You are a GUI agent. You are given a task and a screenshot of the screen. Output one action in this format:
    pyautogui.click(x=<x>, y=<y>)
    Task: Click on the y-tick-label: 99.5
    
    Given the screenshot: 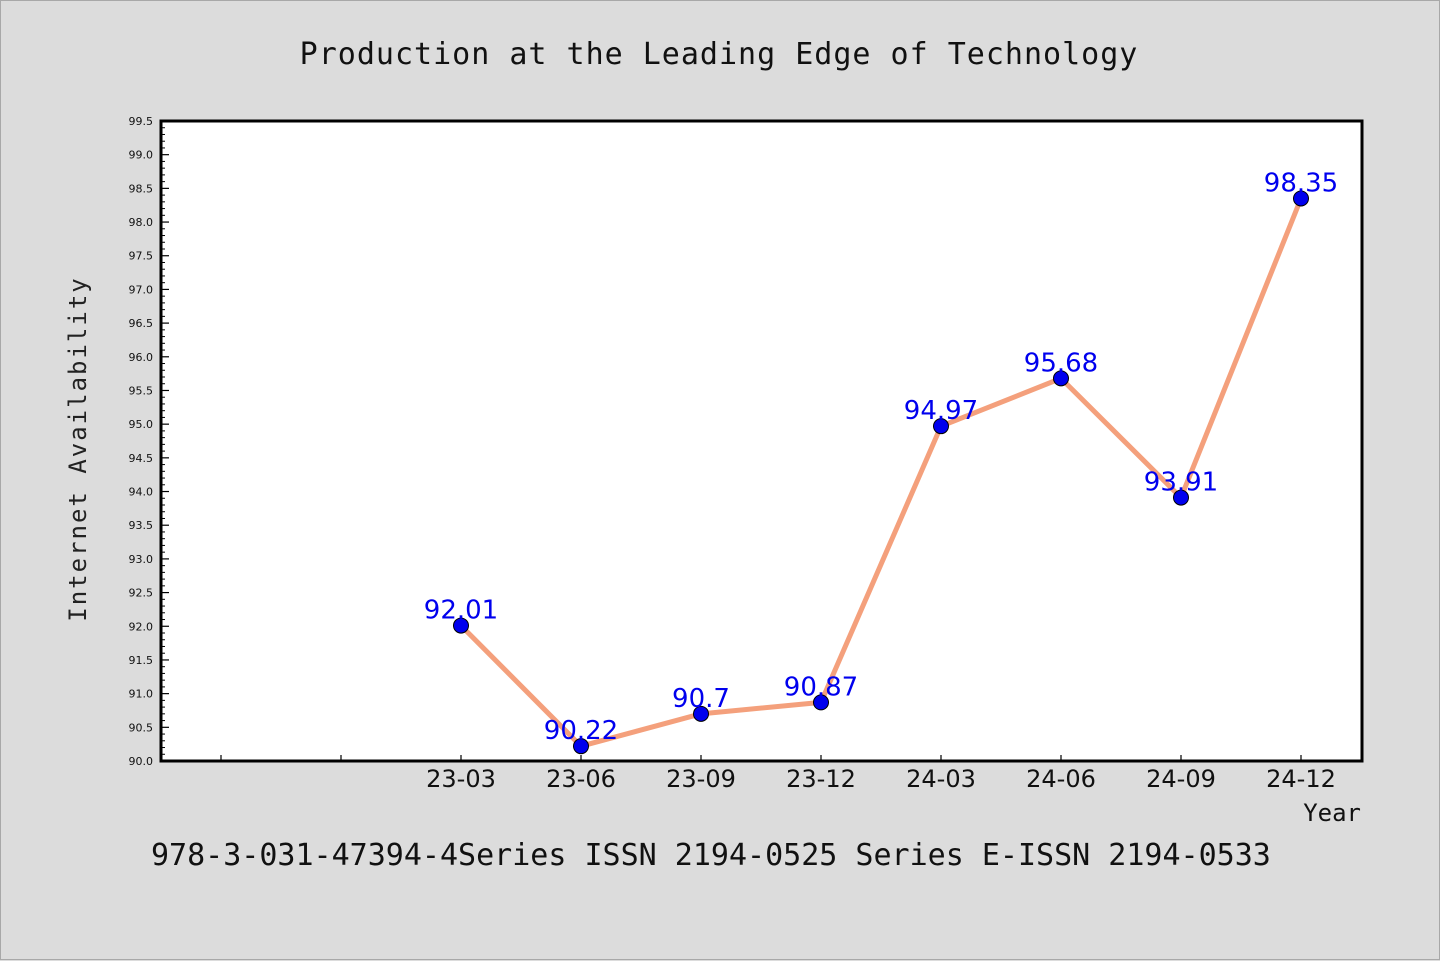 What is the action you would take?
    pyautogui.click(x=141, y=121)
    